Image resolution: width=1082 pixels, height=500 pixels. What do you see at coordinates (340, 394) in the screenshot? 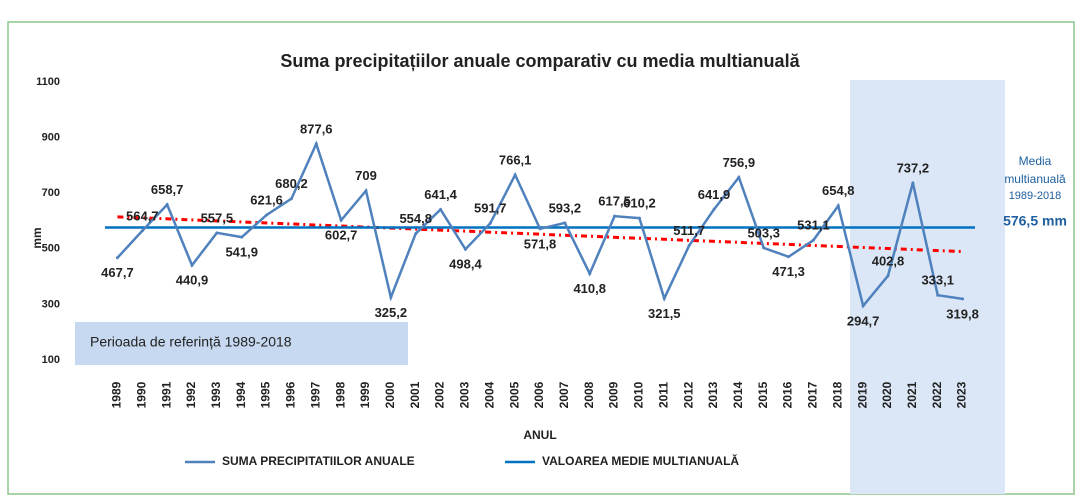
I see `x-tick-label: 1998` at bounding box center [340, 394].